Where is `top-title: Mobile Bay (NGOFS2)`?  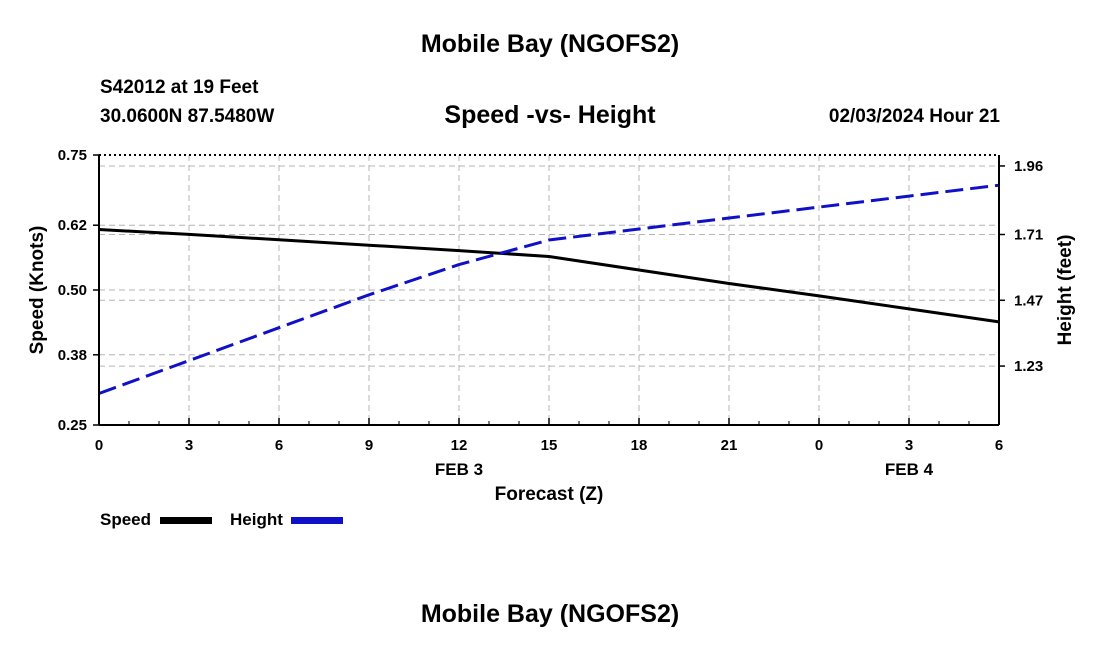 top-title: Mobile Bay (NGOFS2) is located at coordinates (550, 44).